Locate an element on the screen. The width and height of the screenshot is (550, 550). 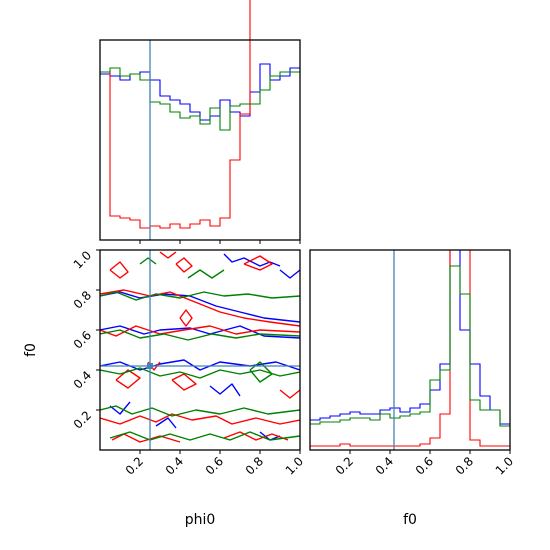
f0-marginal-tick-label-2: 0.4 is located at coordinates (384, 465).